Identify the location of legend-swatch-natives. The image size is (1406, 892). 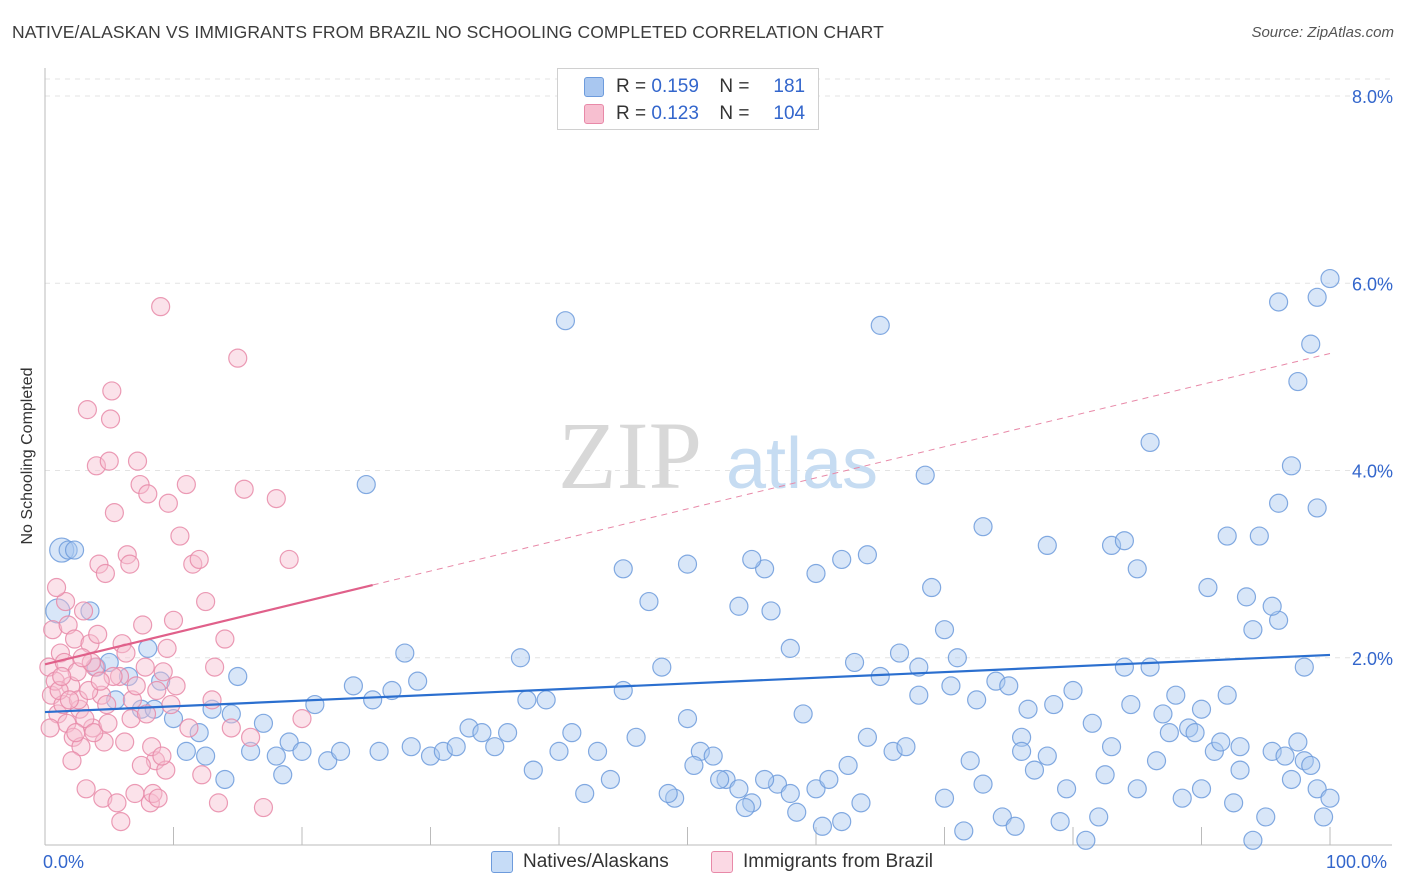
(502, 862).